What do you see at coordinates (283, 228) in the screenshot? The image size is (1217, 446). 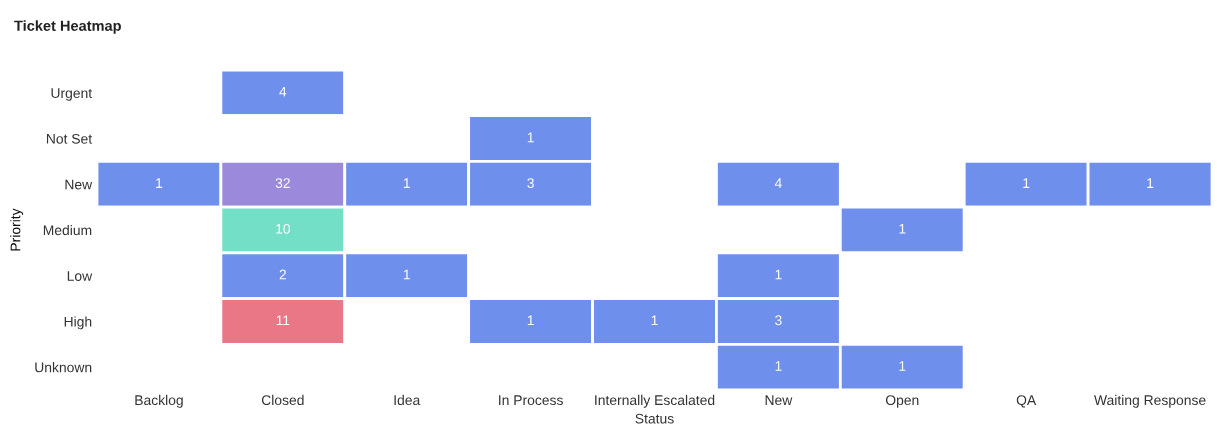 I see `data-label: 10` at bounding box center [283, 228].